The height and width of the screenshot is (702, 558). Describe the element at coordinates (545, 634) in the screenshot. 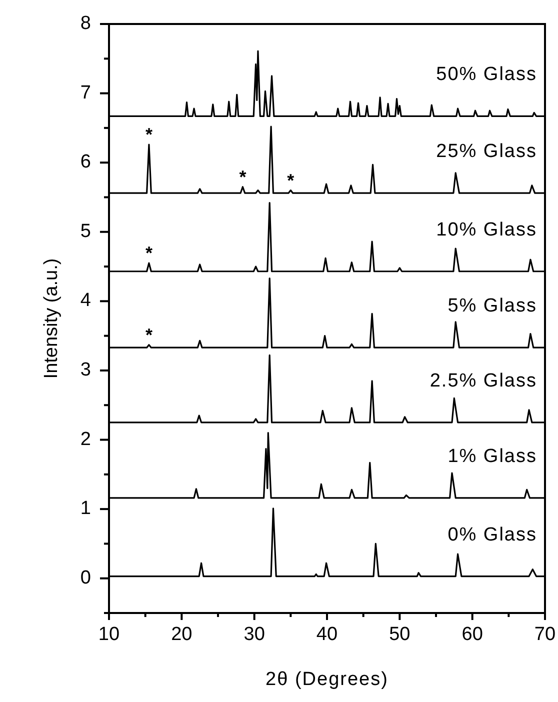

I see `x-tick-label: 70` at that location.